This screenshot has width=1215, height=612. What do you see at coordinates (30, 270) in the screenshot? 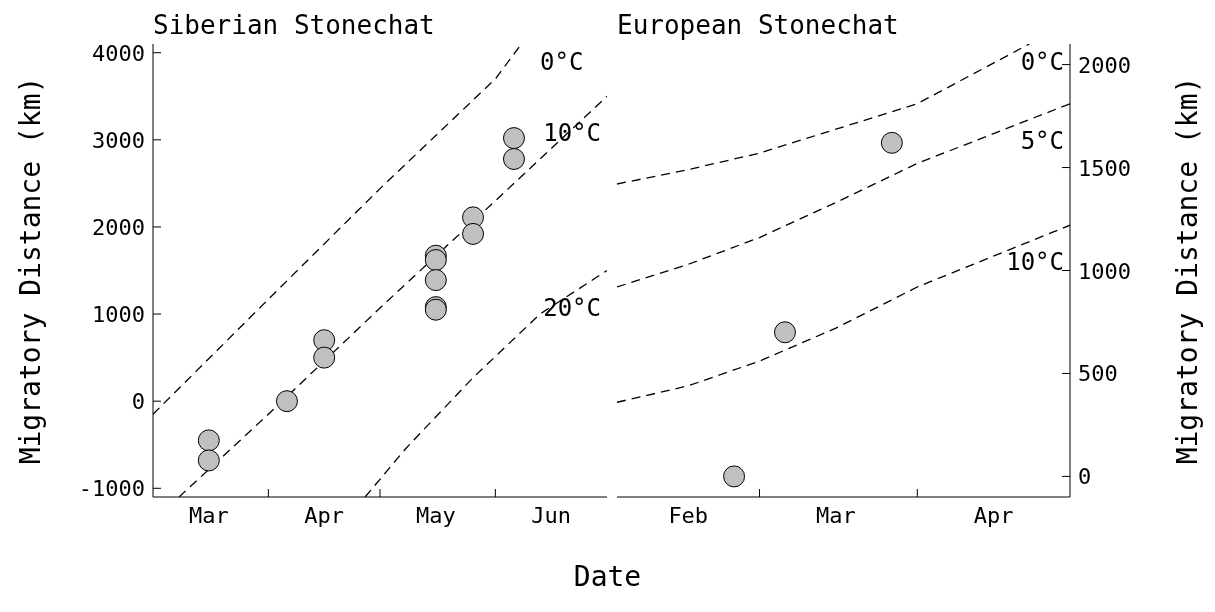
I see `y-axis-title: Migratory Distance (km)` at bounding box center [30, 270].